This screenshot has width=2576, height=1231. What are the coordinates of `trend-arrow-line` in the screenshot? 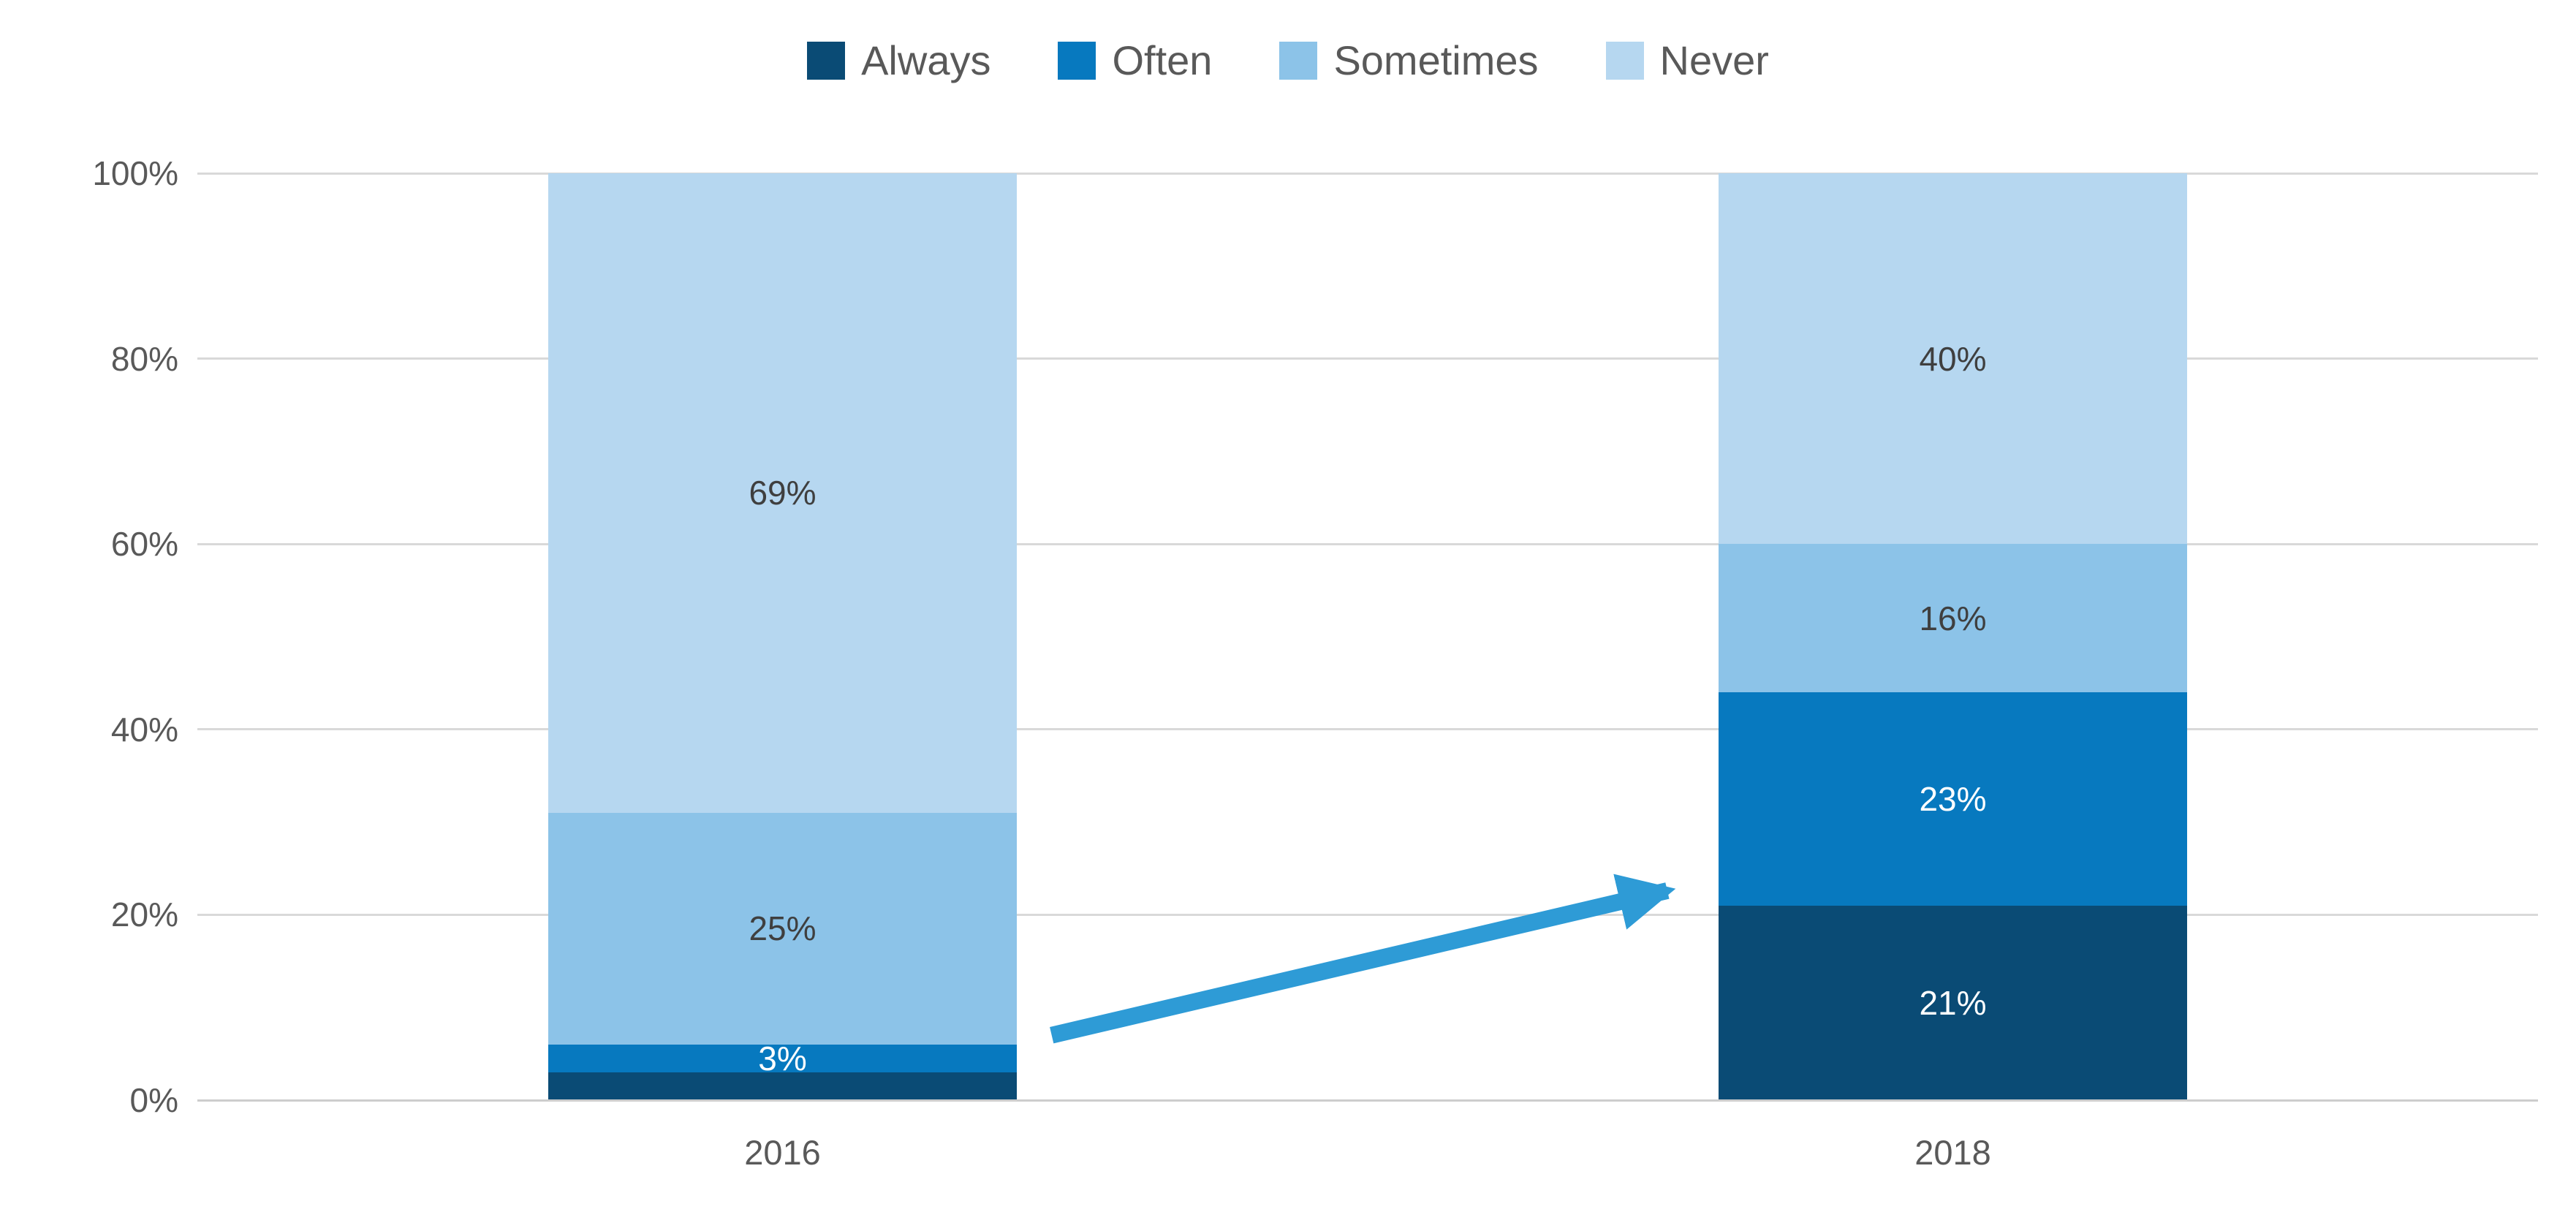 It's located at (1363, 959).